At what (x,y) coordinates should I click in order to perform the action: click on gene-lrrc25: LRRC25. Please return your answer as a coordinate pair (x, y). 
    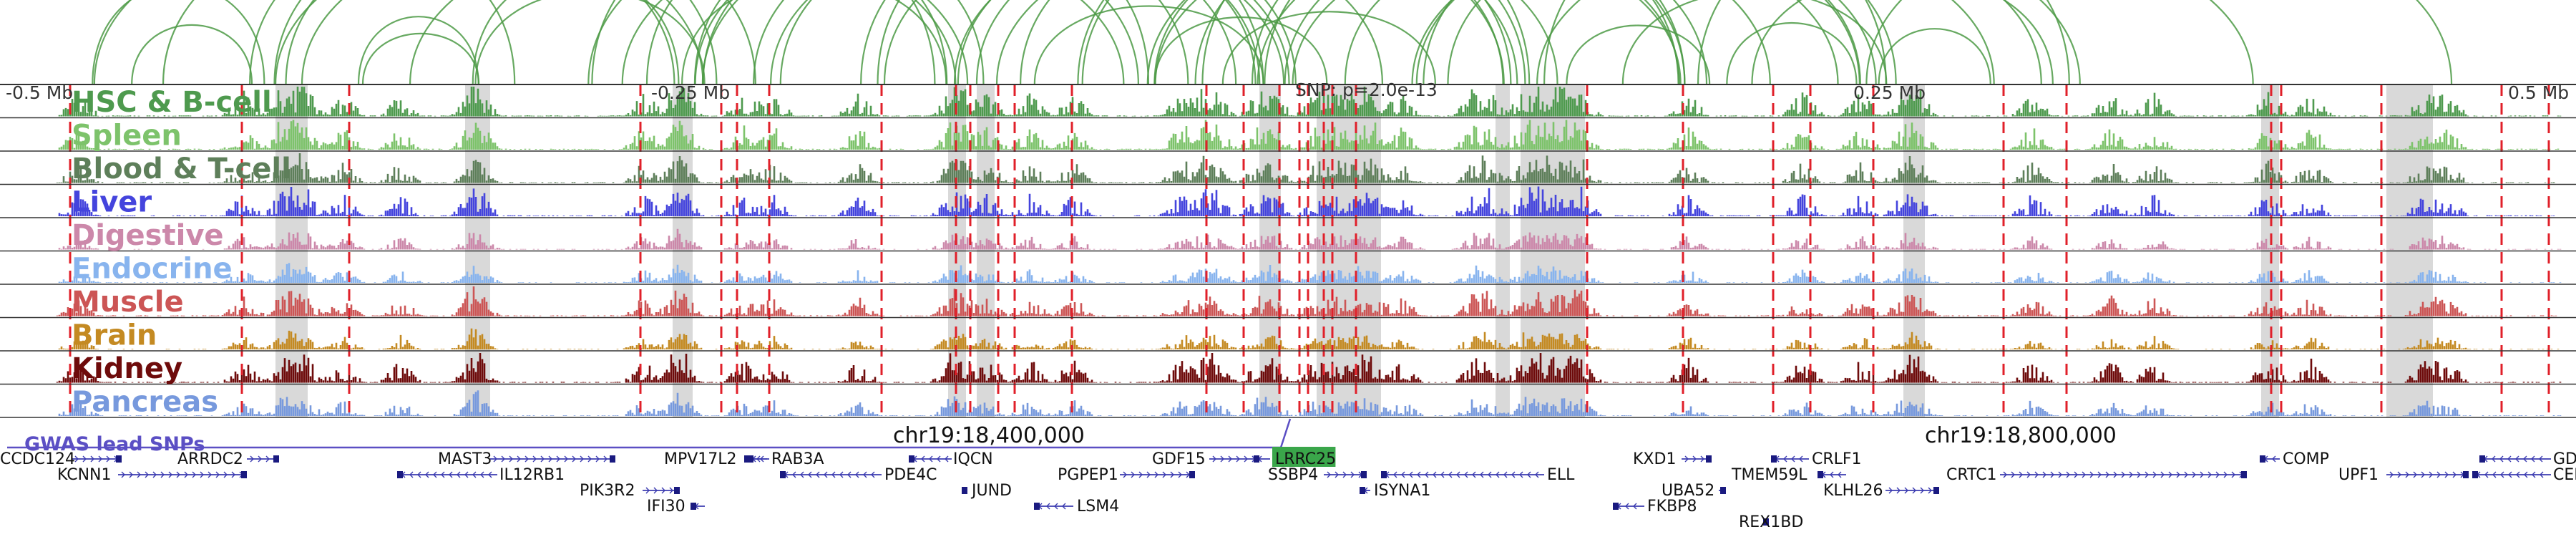
    Looking at the image, I should click on (1295, 457).